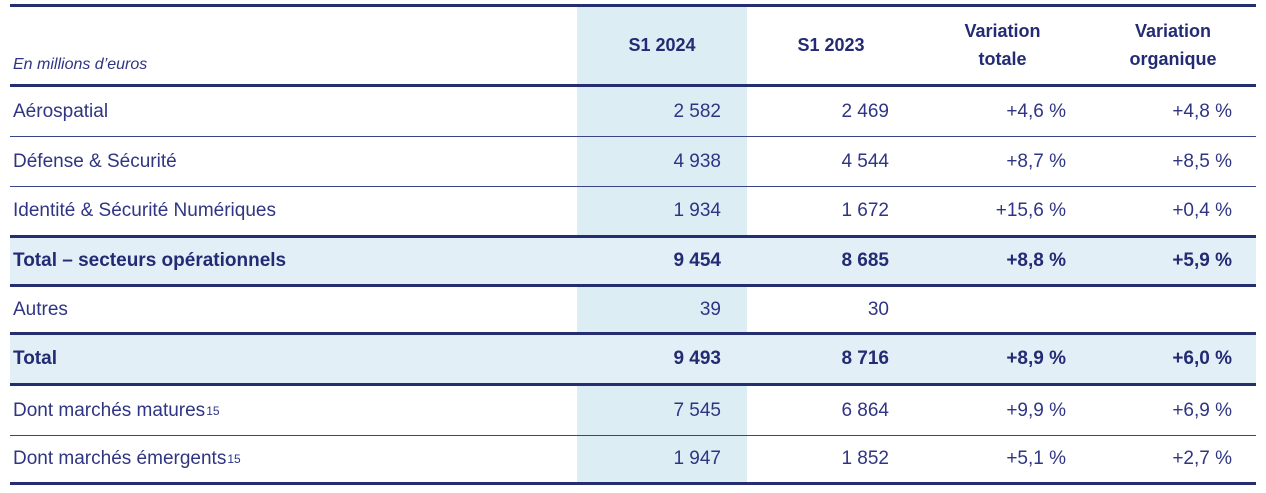 Image resolution: width=1266 pixels, height=493 pixels. Describe the element at coordinates (120, 458) in the screenshot. I see `row-label-text: Dont marchés émergents` at that location.